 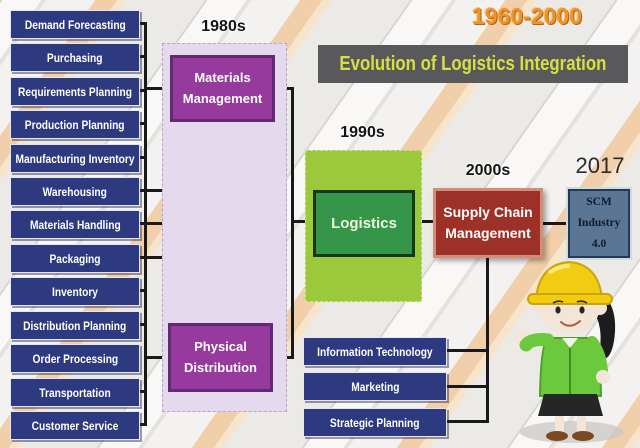 What do you see at coordinates (222, 88) in the screenshot?
I see `materials-management-box: Materials Management` at bounding box center [222, 88].